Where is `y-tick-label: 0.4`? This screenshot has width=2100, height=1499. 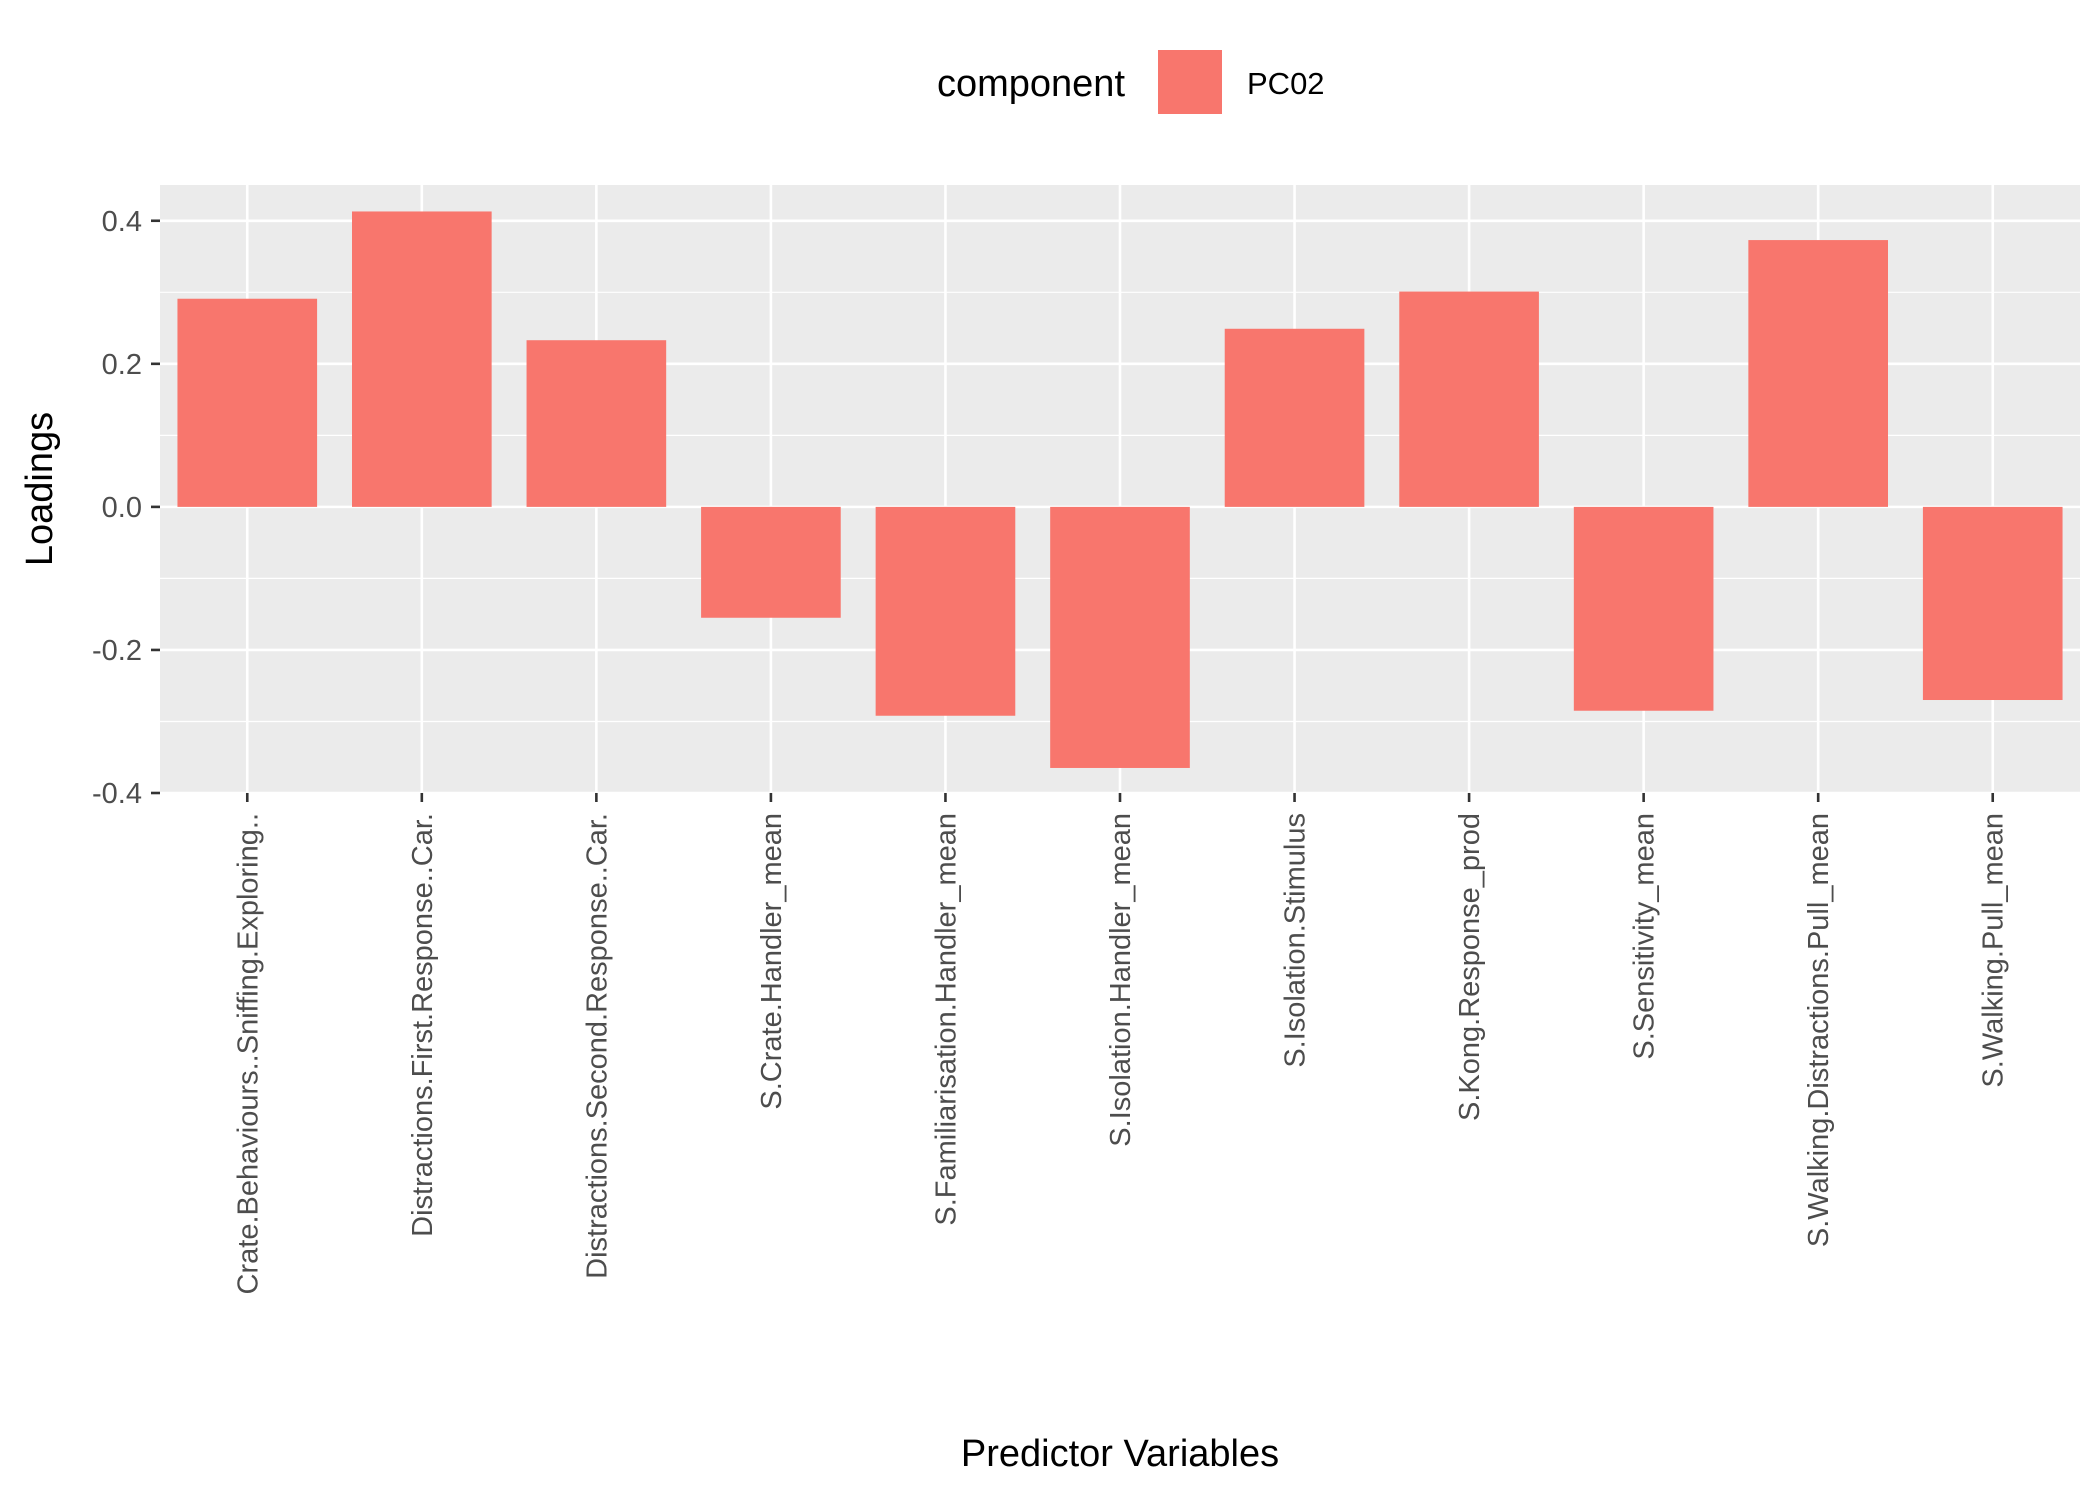
y-tick-label: 0.4 is located at coordinates (122, 222).